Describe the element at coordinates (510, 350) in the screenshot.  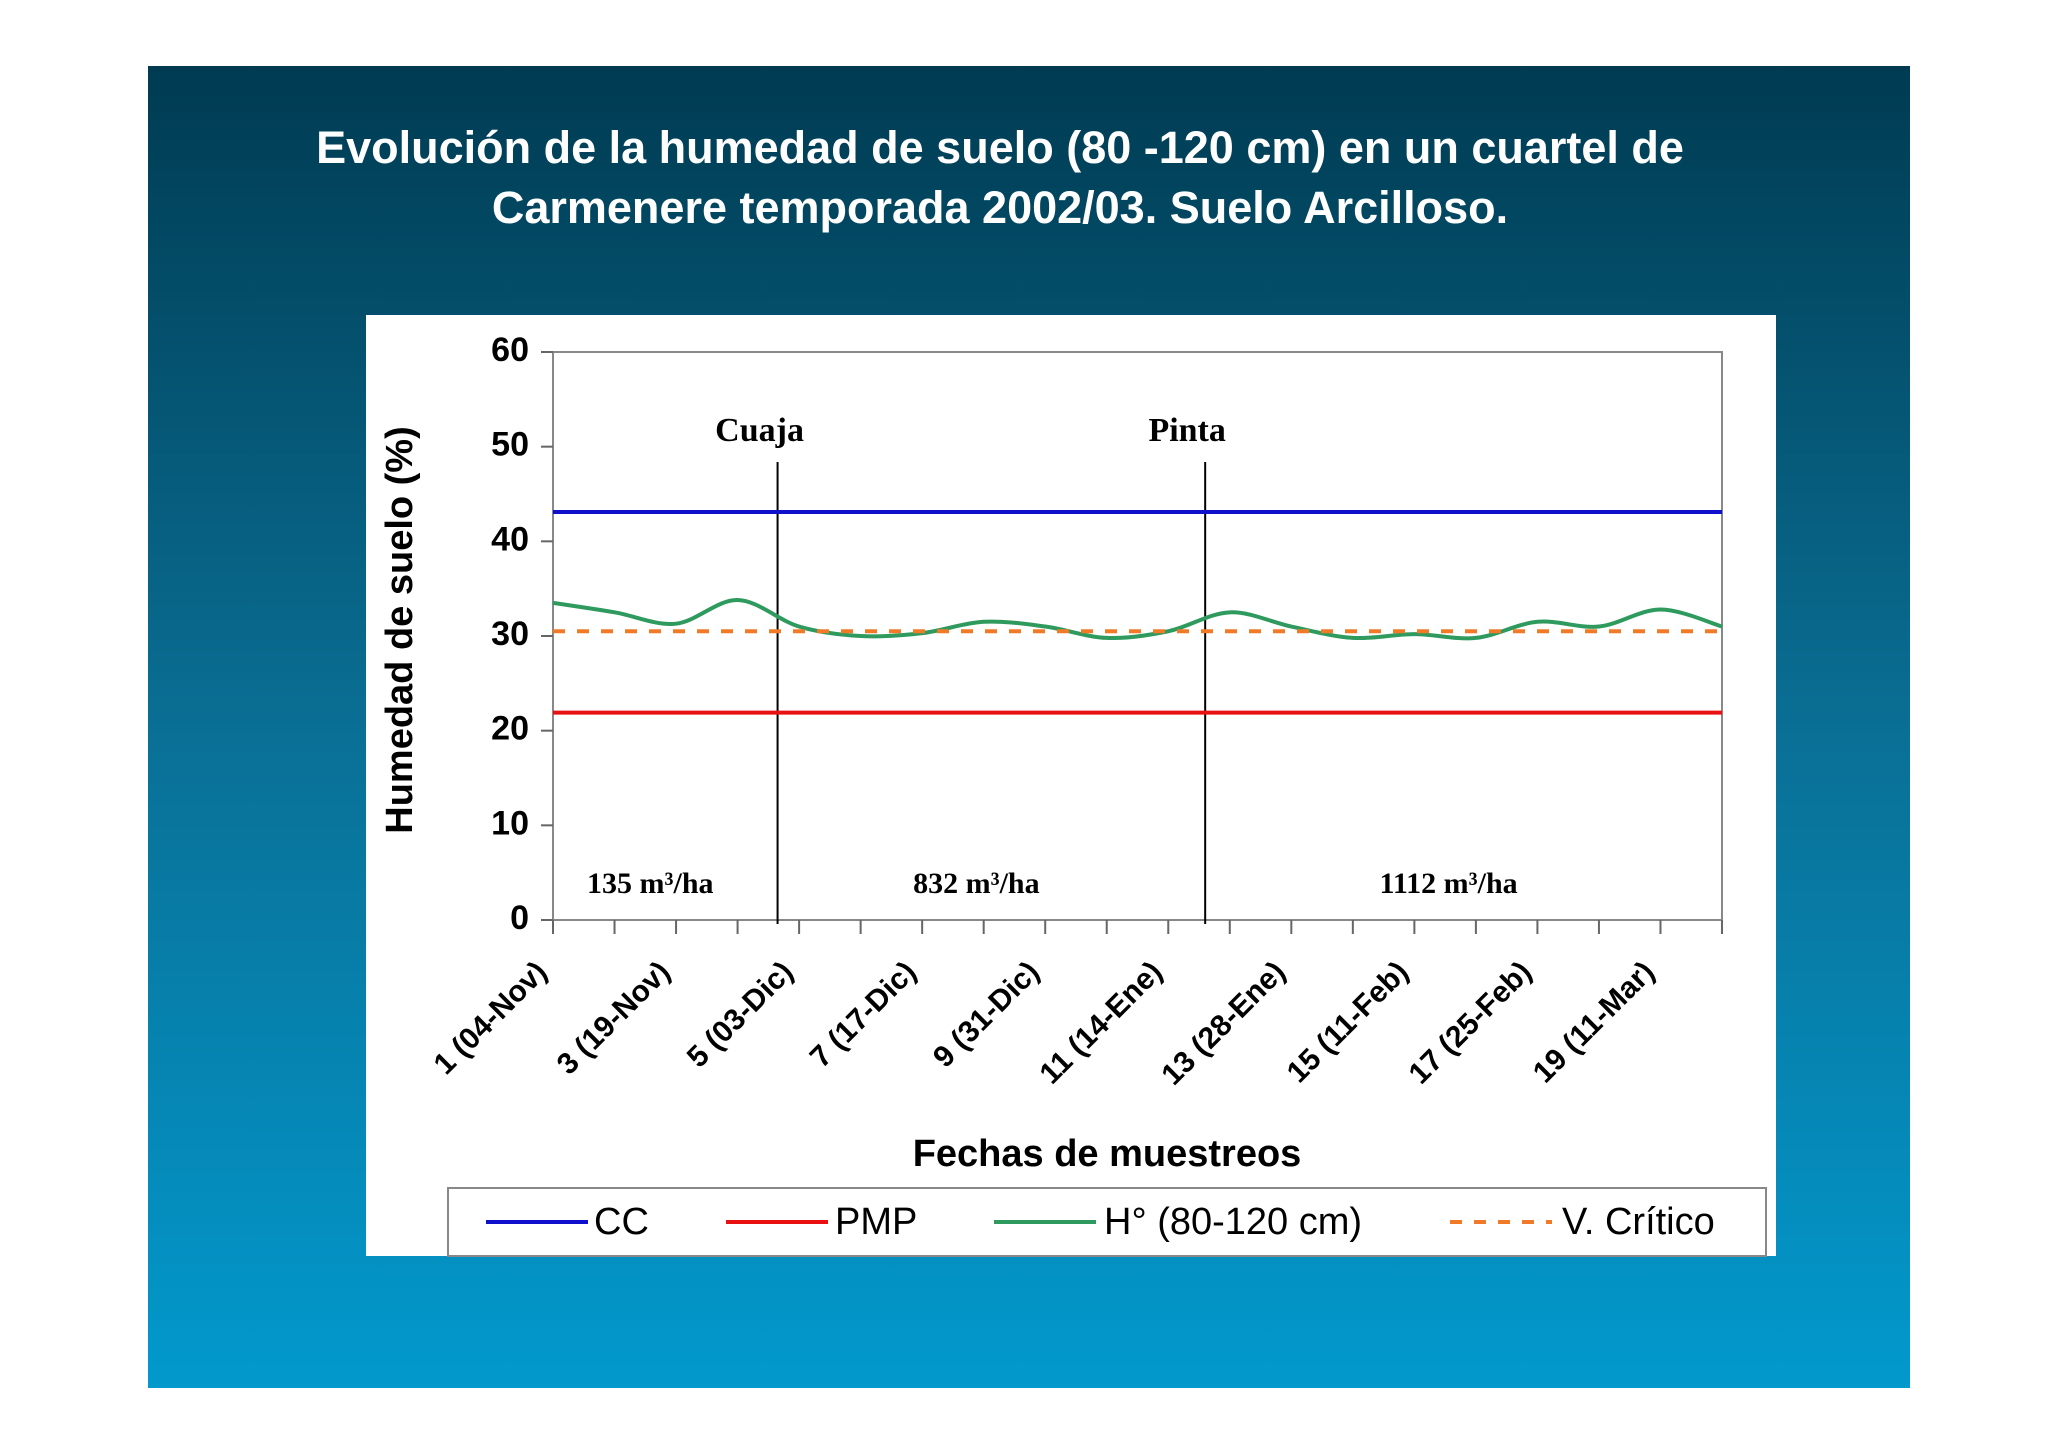
I see `y-tick-label: 60` at that location.